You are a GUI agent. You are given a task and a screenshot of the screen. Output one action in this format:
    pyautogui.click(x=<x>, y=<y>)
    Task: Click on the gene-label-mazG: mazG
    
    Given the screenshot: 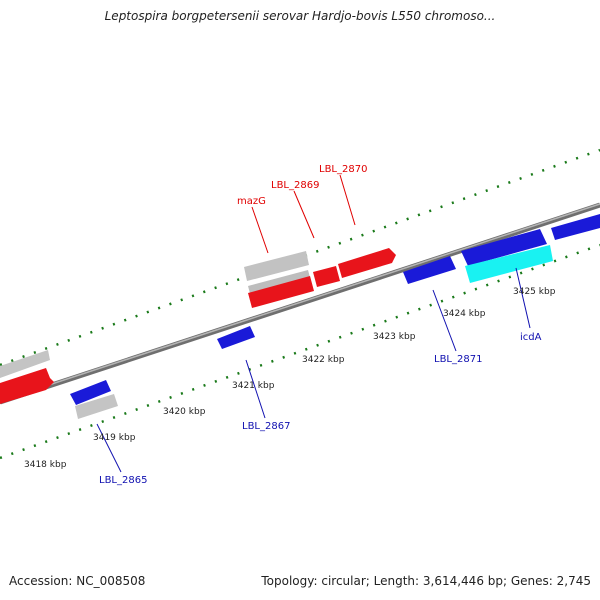 What is the action you would take?
    pyautogui.click(x=251, y=201)
    